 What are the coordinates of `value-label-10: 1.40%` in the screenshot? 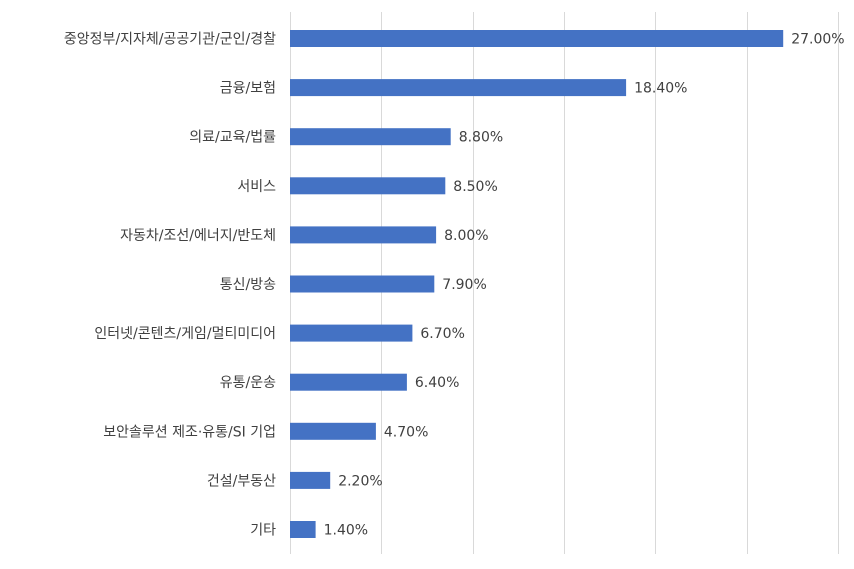 It's located at (346, 531).